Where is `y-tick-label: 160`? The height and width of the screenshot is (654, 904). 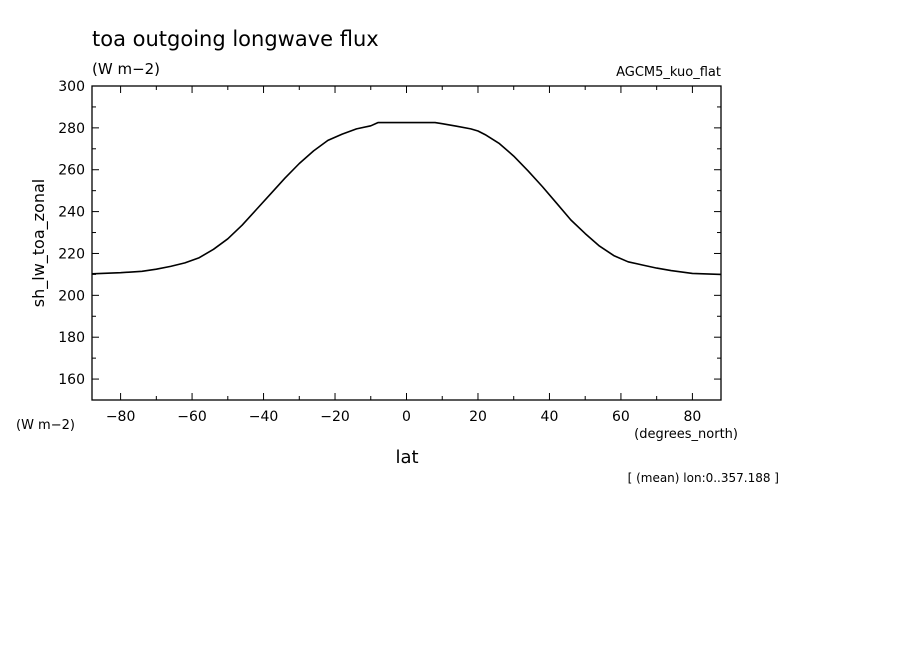
y-tick-label: 160 is located at coordinates (71, 380).